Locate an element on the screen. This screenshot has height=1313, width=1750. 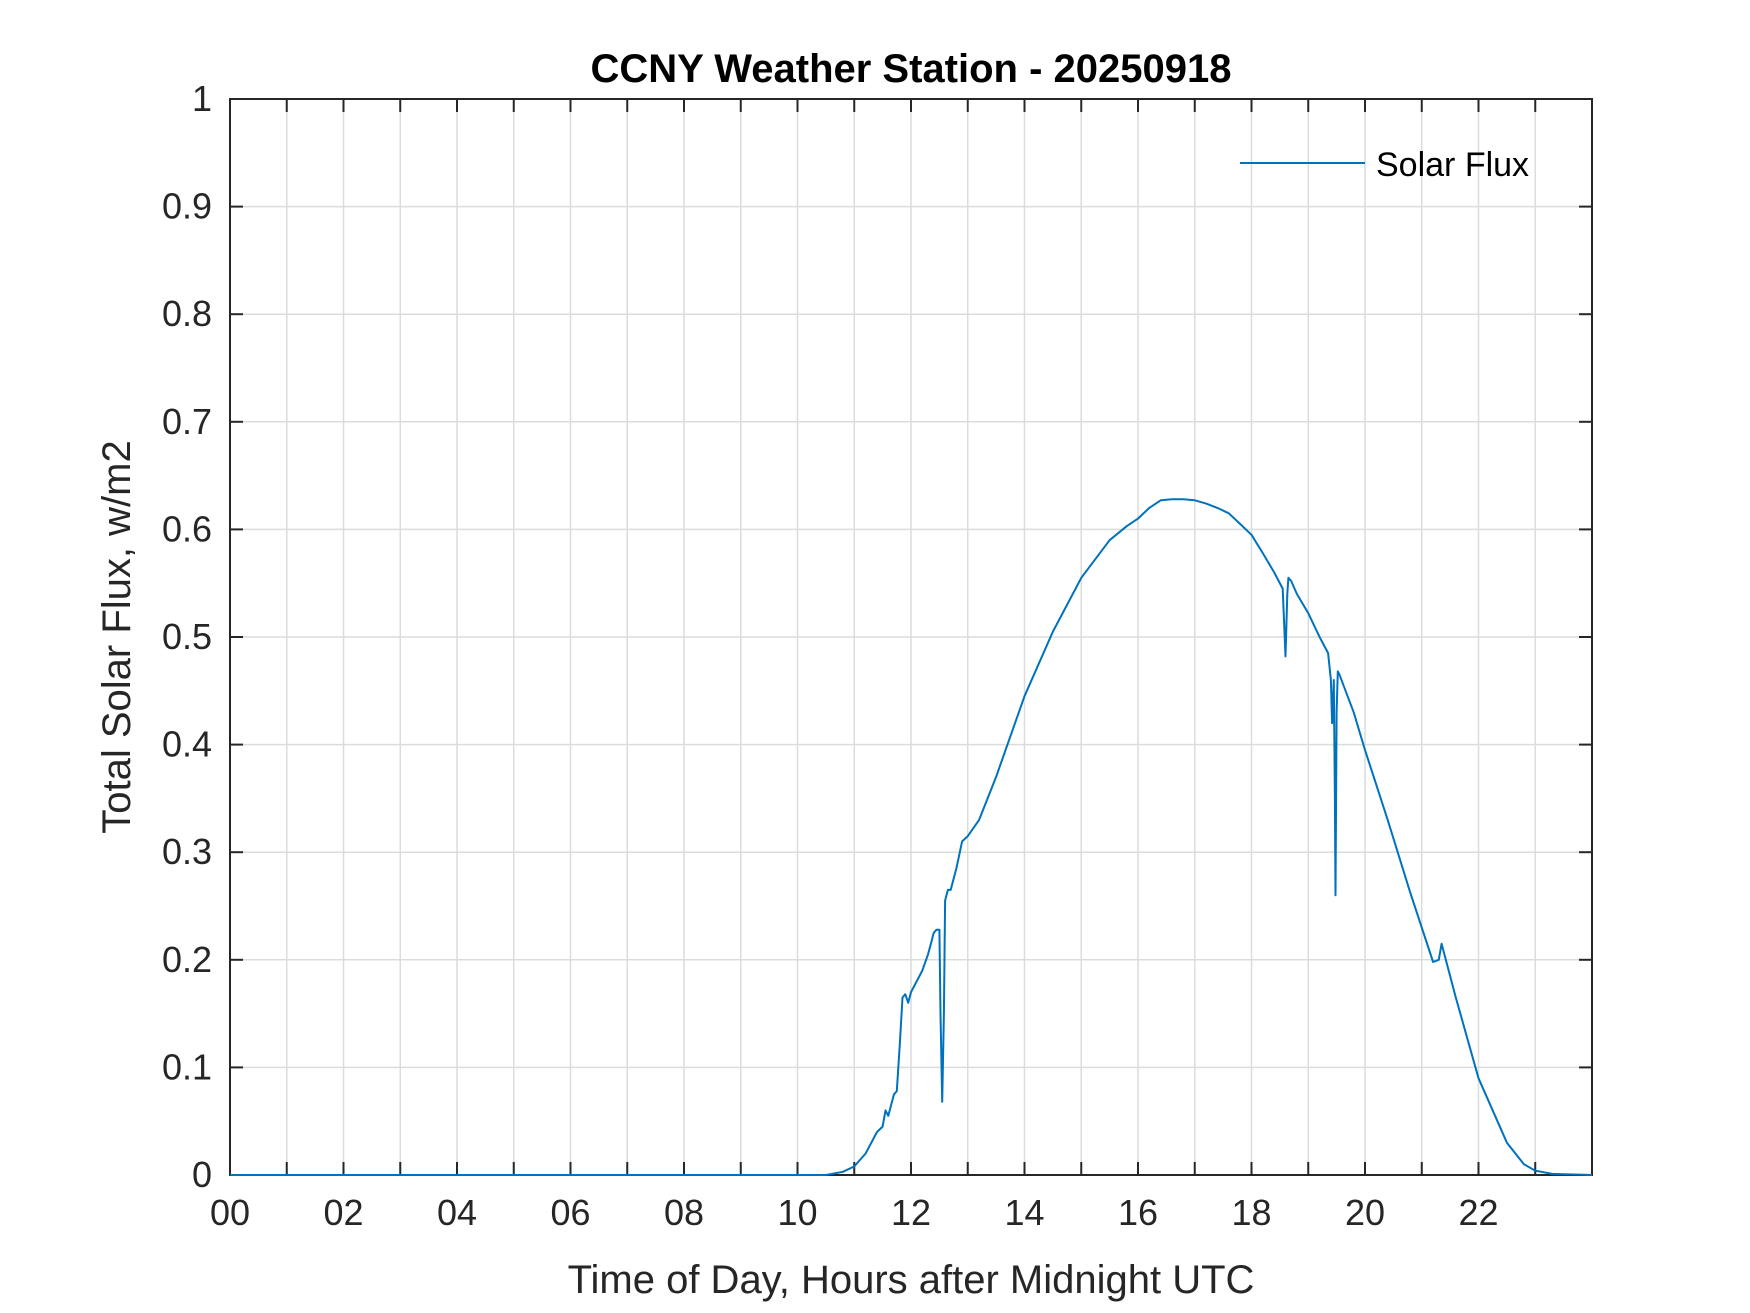
chart-title: CCNY Weather Station - 20250918 is located at coordinates (911, 69).